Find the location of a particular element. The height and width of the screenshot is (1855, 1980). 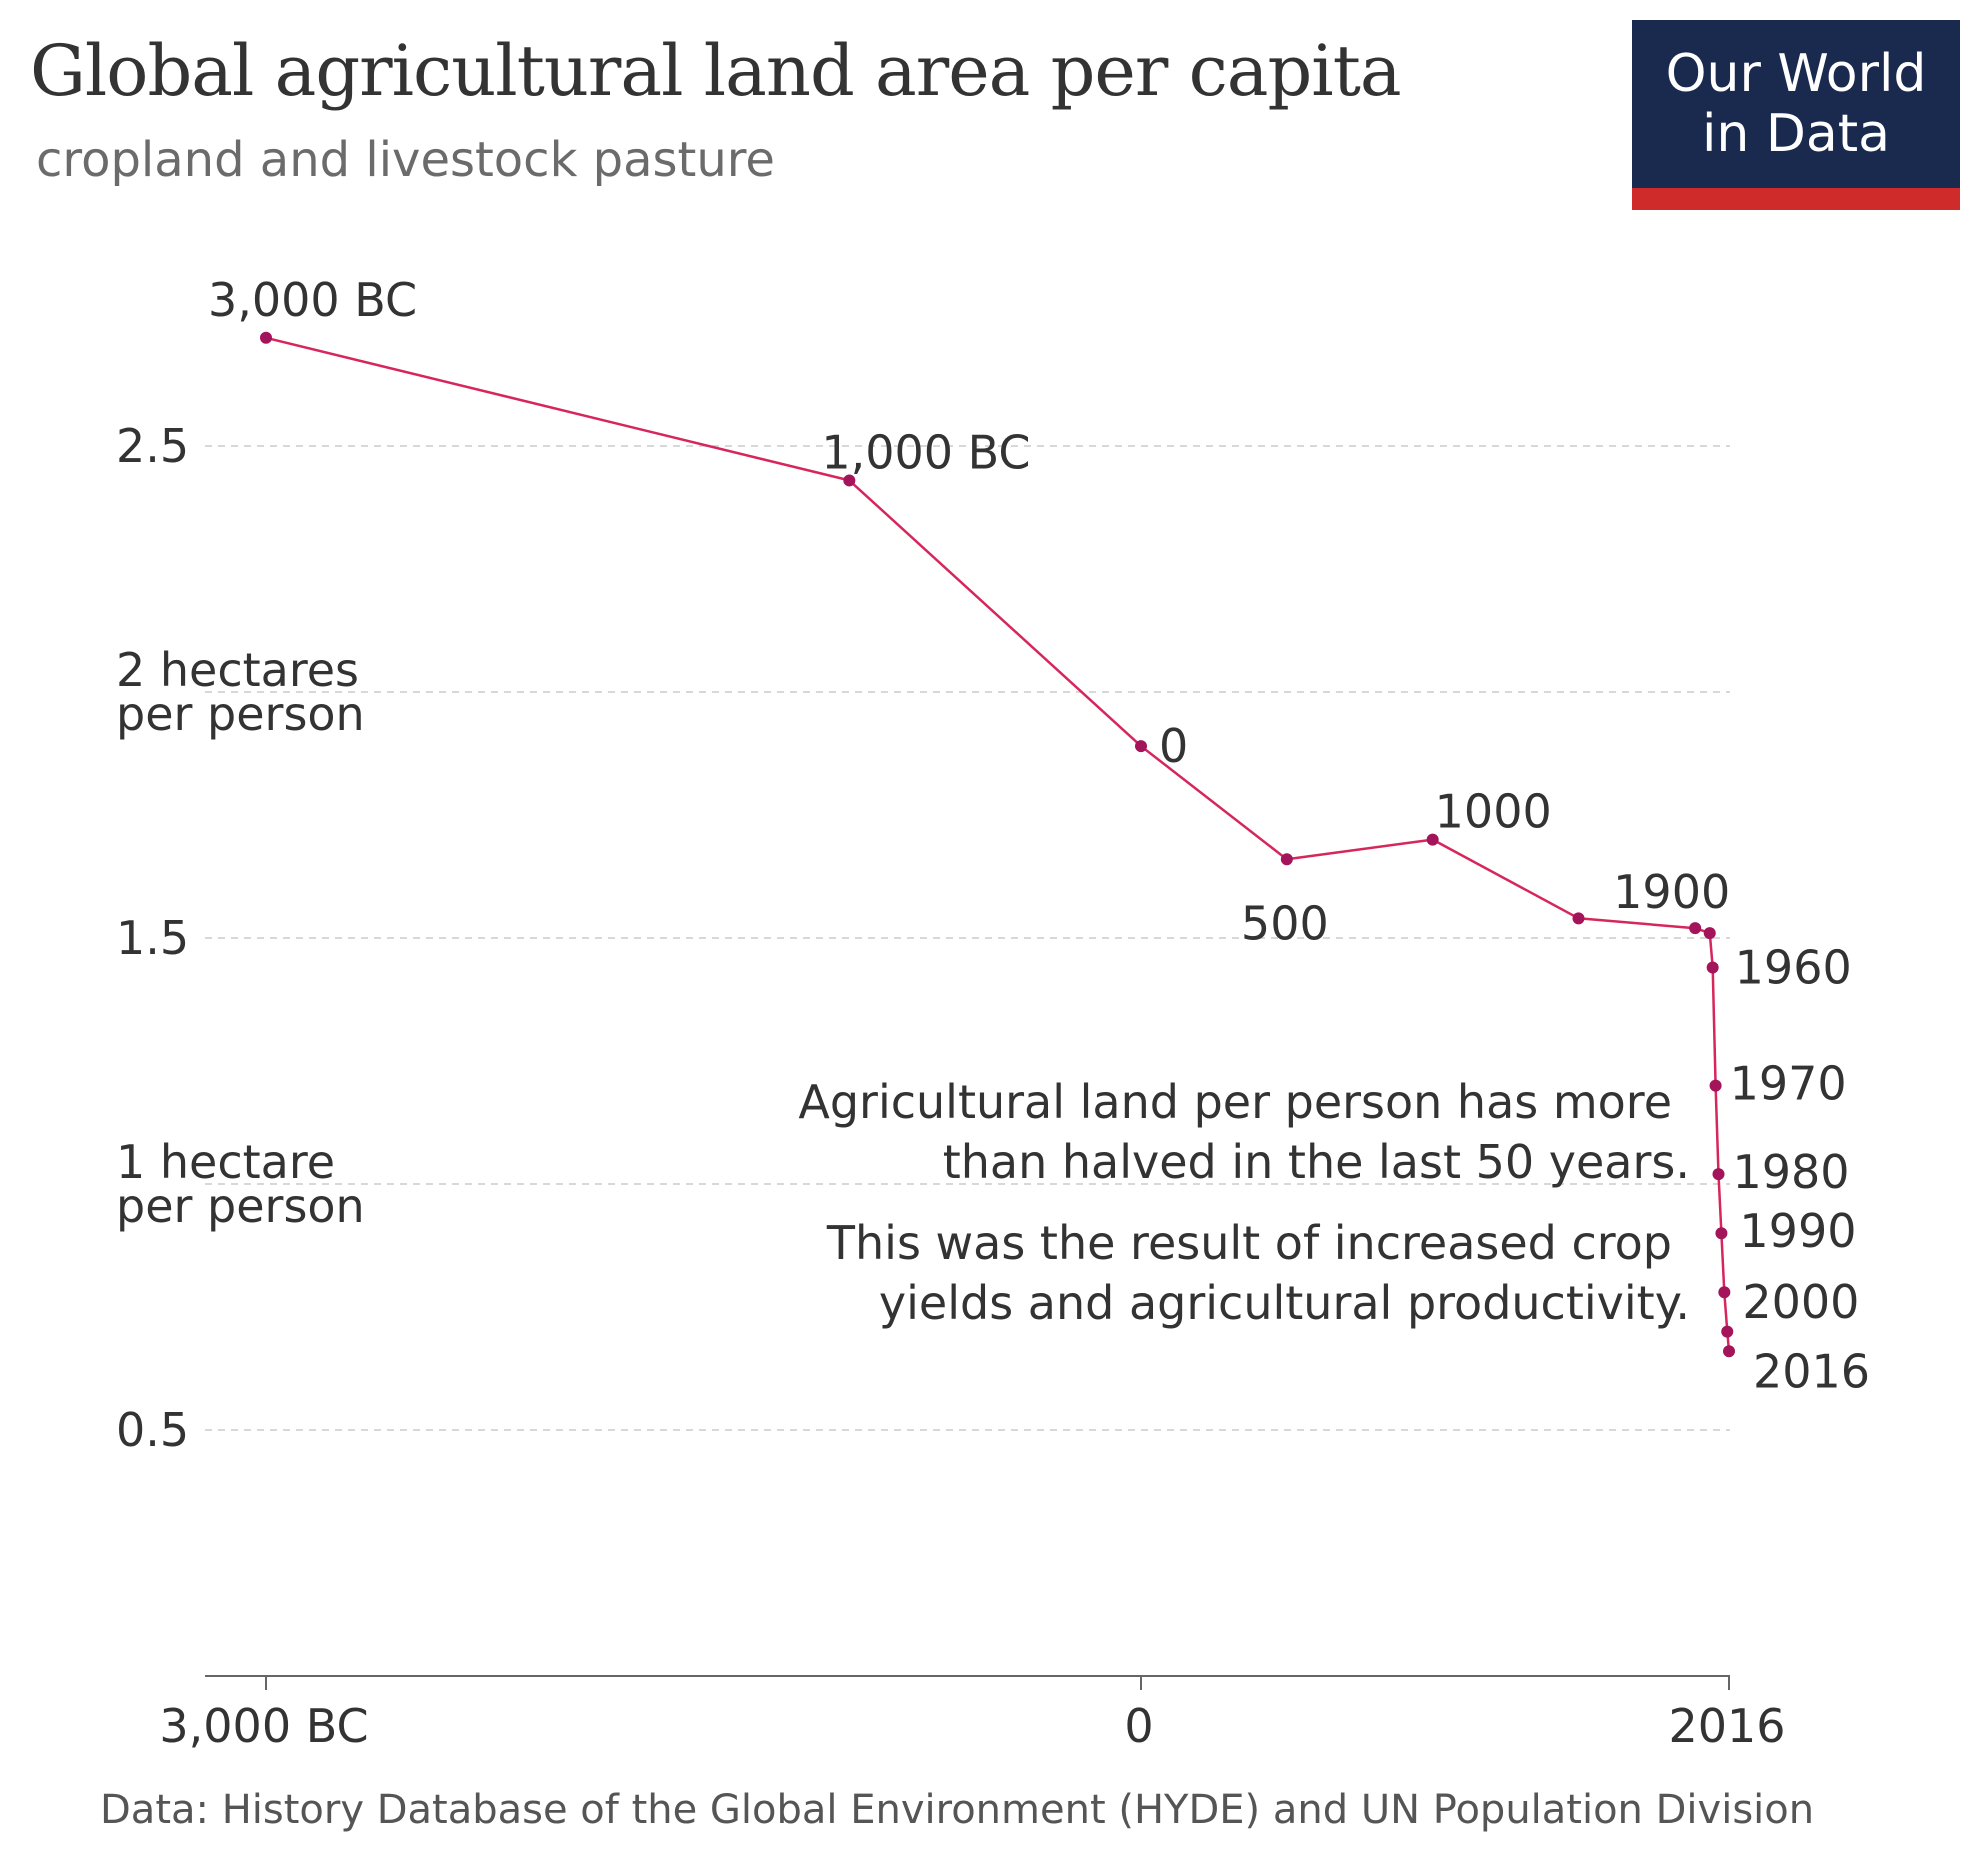

point-label: 0 is located at coordinates (1173, 746).